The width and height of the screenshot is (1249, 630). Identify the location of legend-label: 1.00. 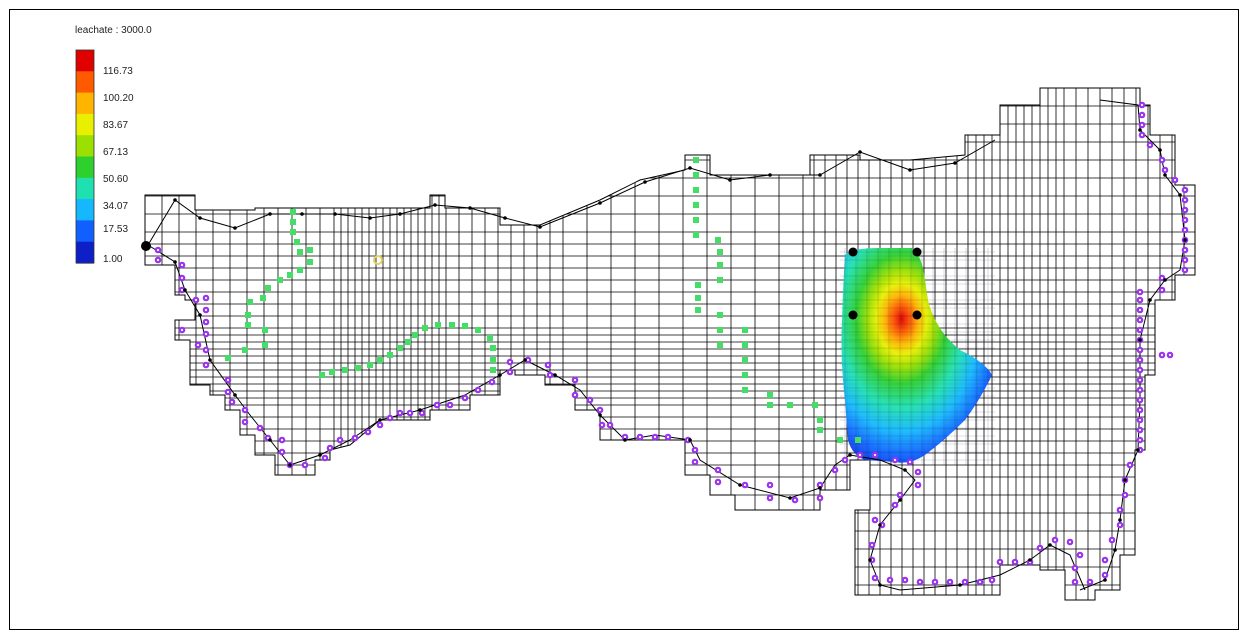
(113, 259).